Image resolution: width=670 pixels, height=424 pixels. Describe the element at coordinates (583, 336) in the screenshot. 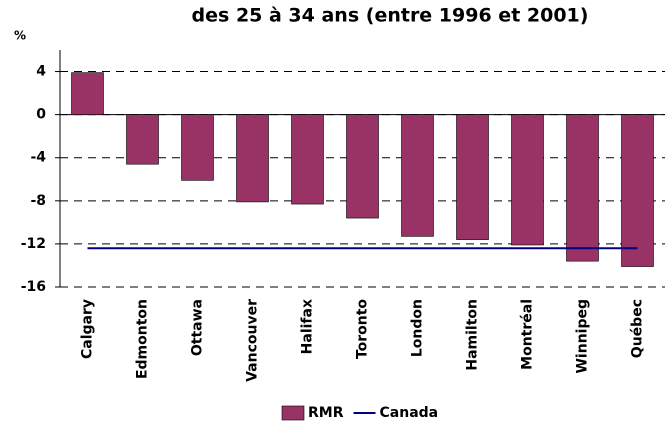

I see `x-tick-label: Winnipeg` at that location.